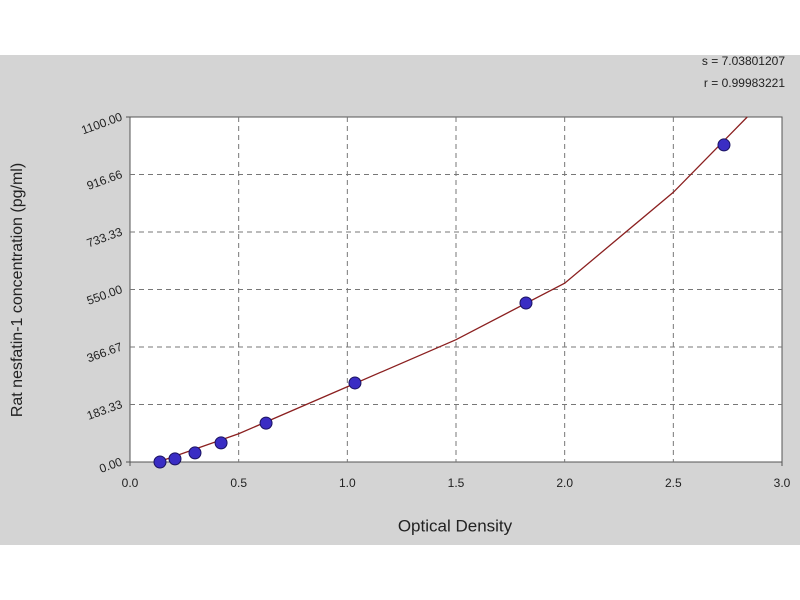  What do you see at coordinates (455, 525) in the screenshot?
I see `x-axis-label: Optical Density` at bounding box center [455, 525].